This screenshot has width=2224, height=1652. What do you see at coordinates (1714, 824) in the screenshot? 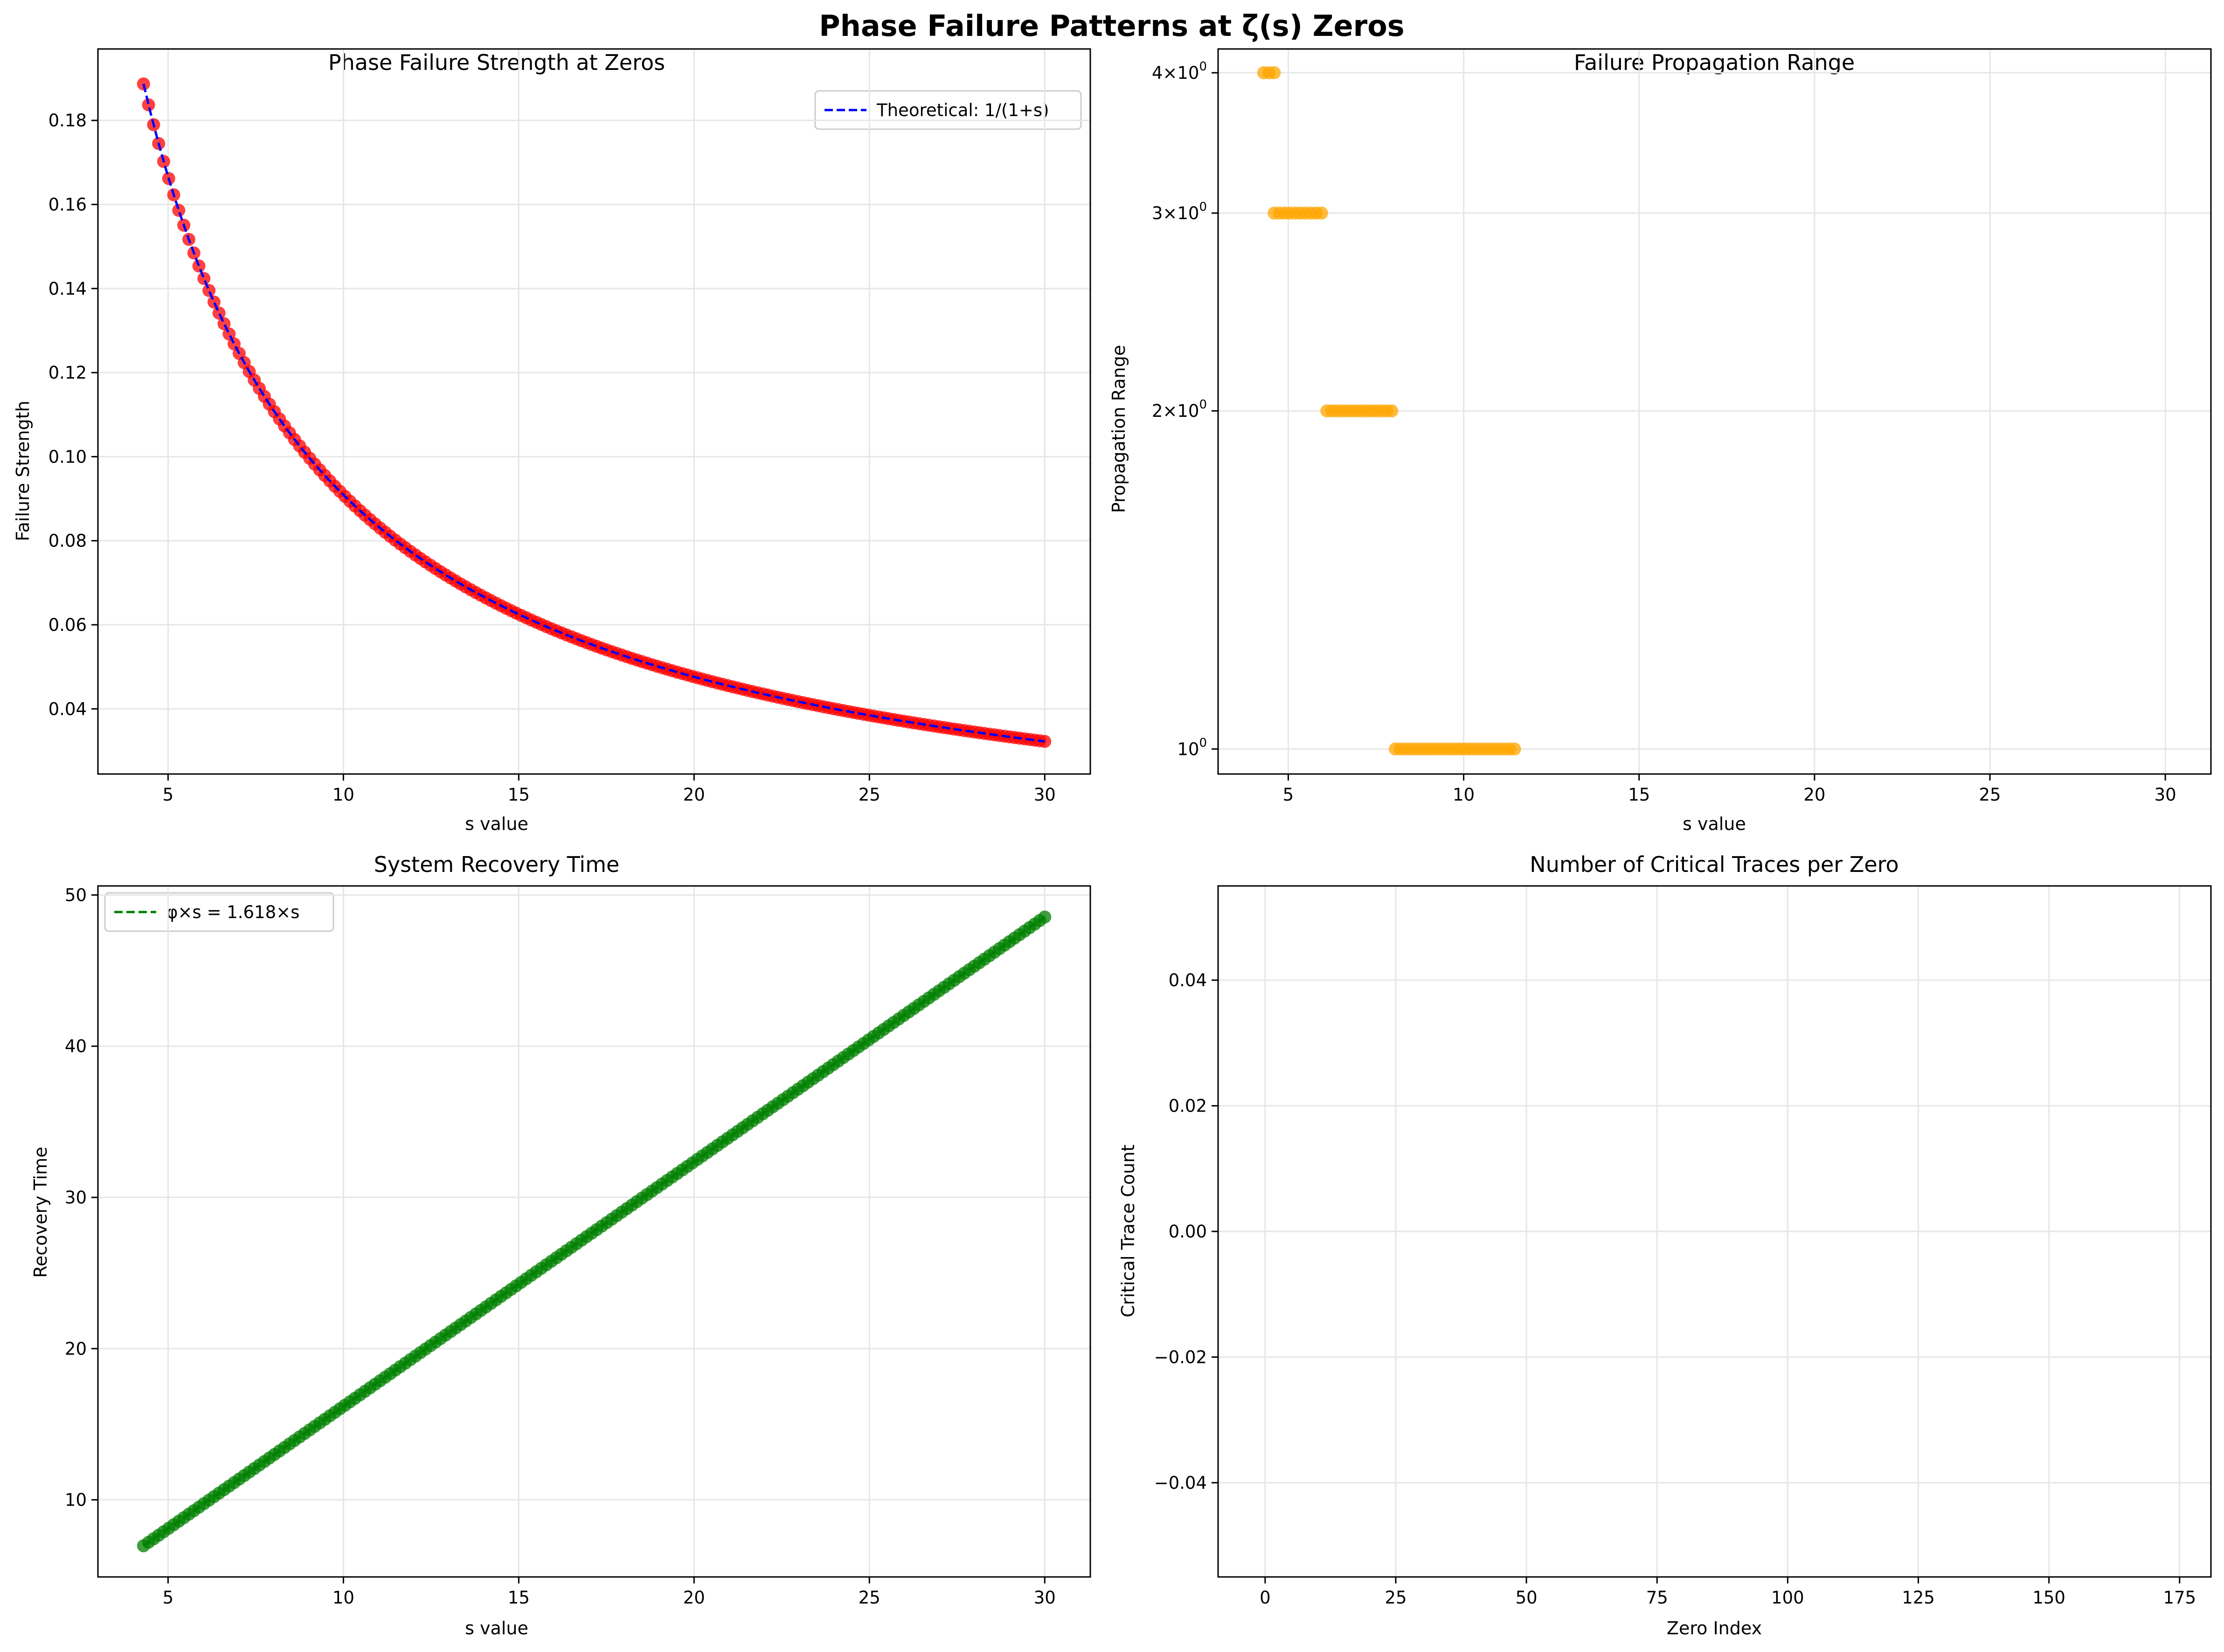
I see `propagation-range-xlabel: s value` at bounding box center [1714, 824].